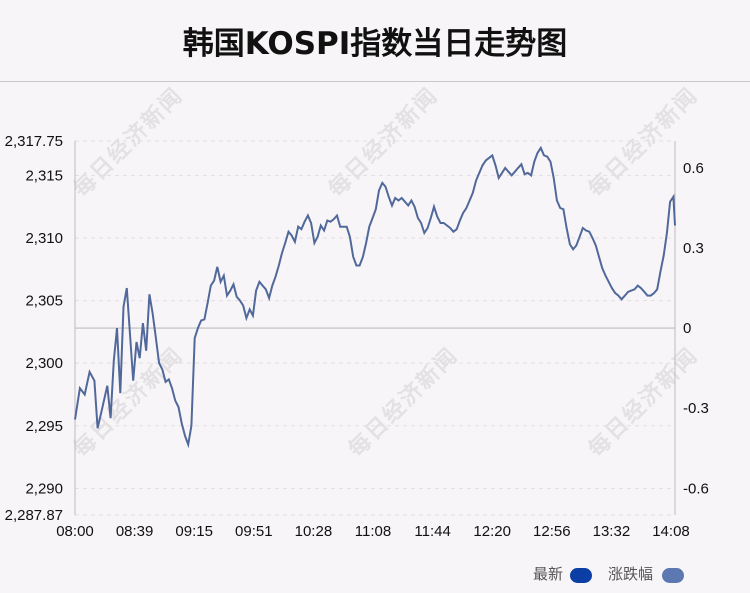 The width and height of the screenshot is (750, 593). I want to click on x-tick-label: 12:56, so click(552, 531).